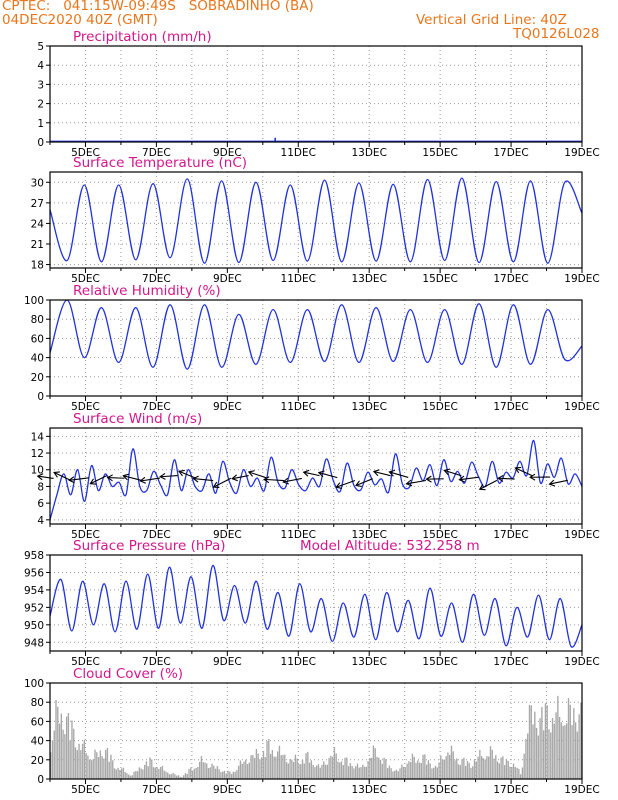  What do you see at coordinates (34, 684) in the screenshot?
I see `y-tick-label: 100` at bounding box center [34, 684].